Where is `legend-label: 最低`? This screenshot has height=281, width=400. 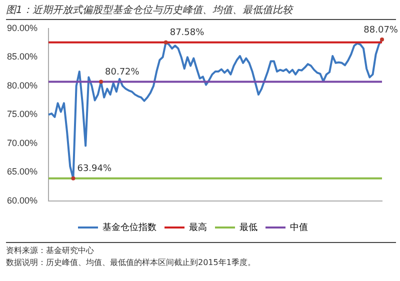 legend-label: 最低 is located at coordinates (249, 227).